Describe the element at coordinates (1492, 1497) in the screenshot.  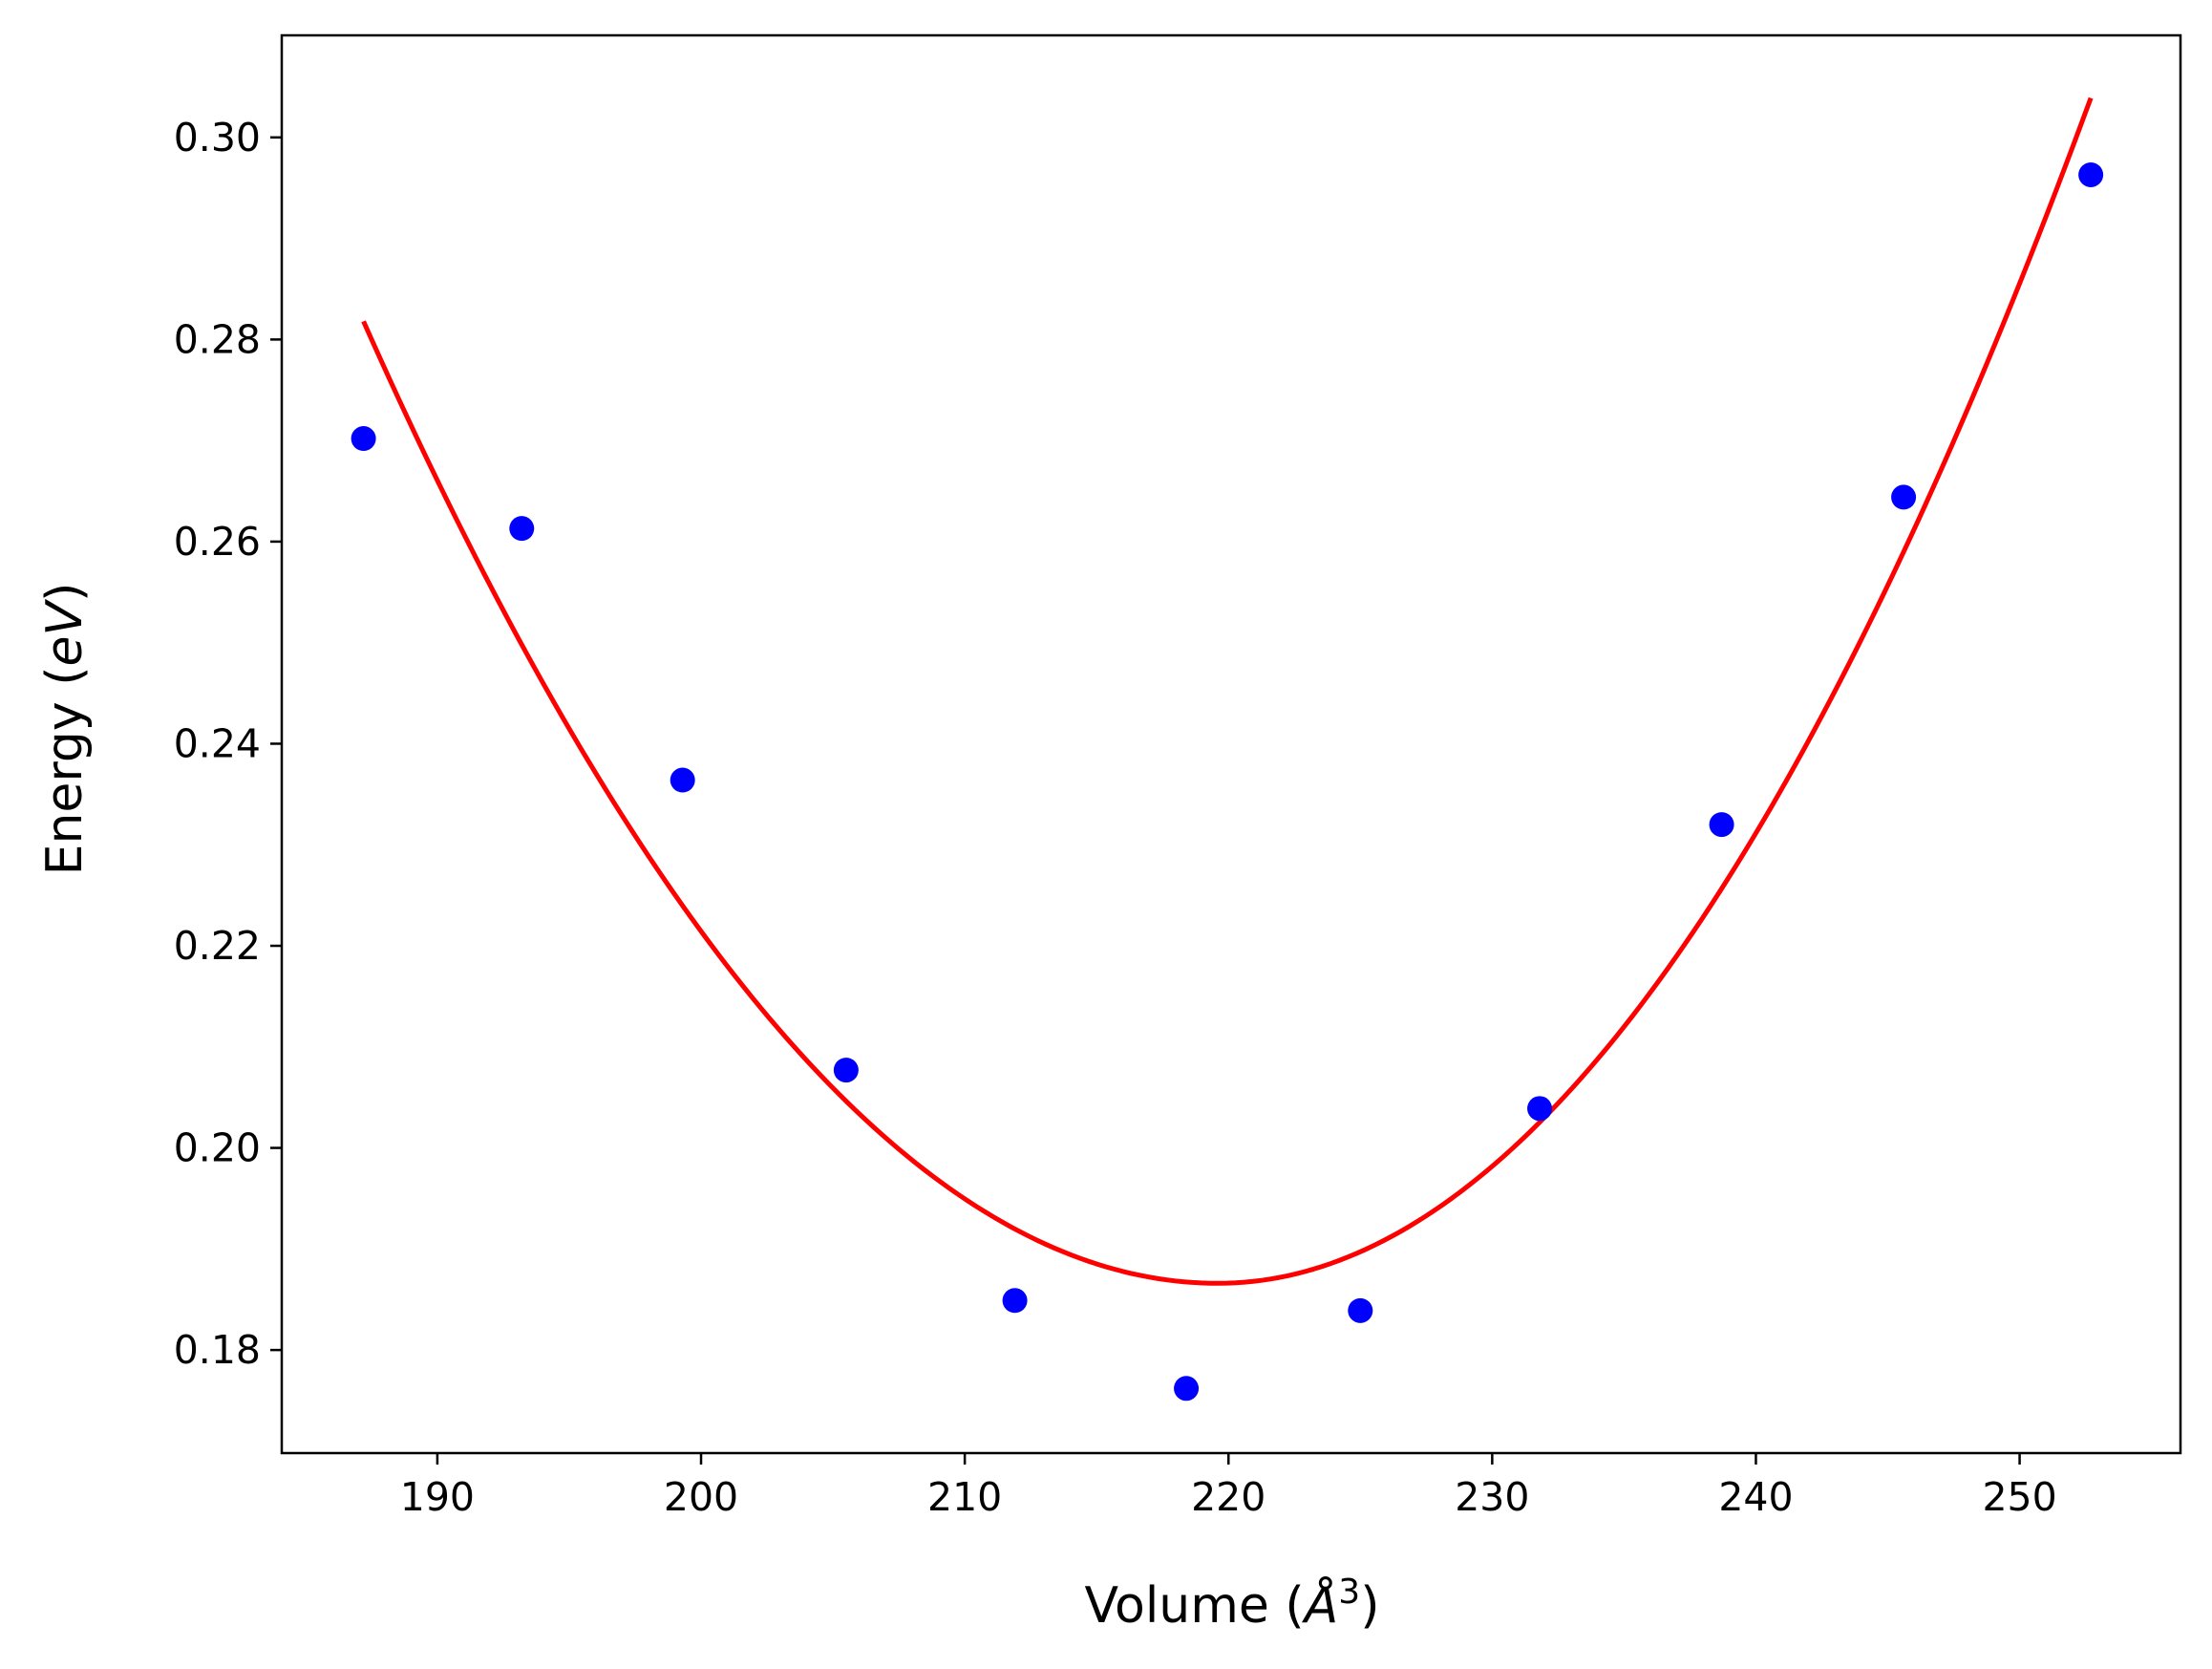
I see `x-tick-label: 230` at that location.